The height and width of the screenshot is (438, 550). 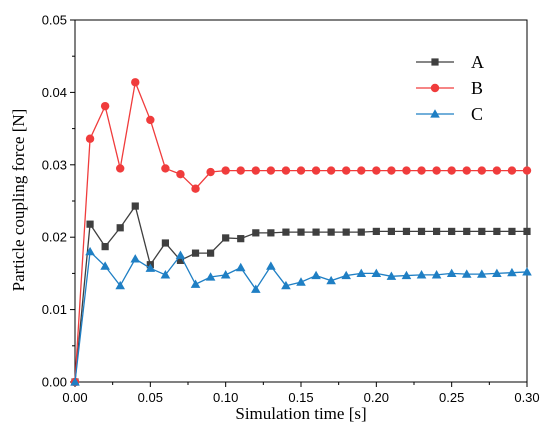 I want to click on y-tick-label: 0.00, so click(x=54, y=382).